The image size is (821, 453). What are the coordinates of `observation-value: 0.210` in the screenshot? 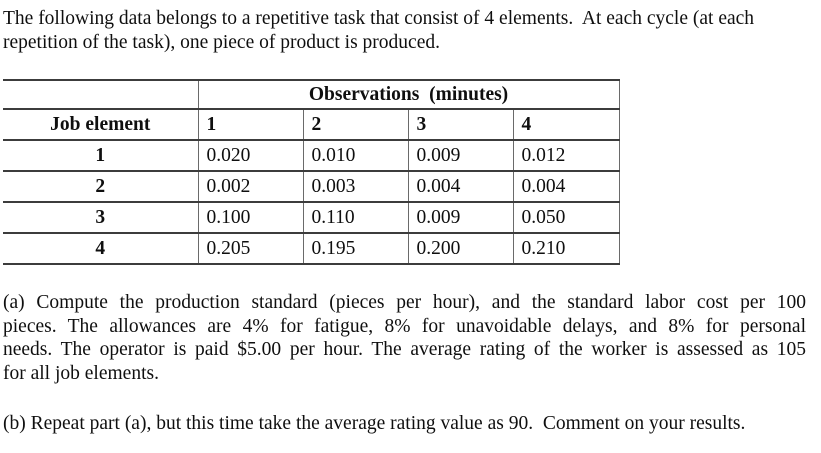 It's located at (566, 248).